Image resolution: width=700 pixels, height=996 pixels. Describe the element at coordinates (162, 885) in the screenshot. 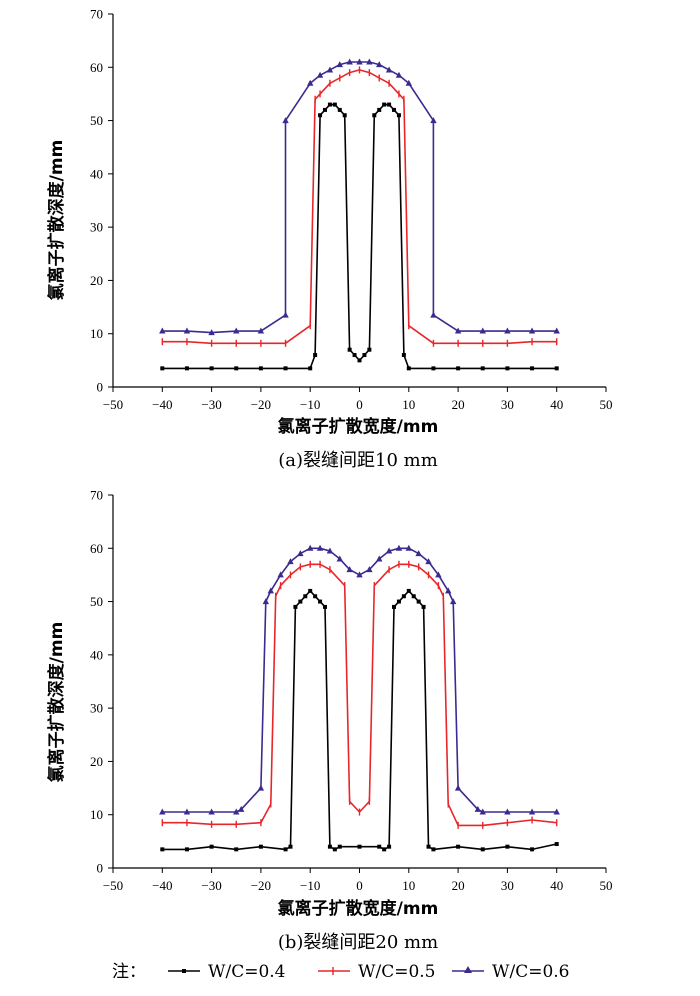

I see `chart-b-x-tick-label: −40` at that location.